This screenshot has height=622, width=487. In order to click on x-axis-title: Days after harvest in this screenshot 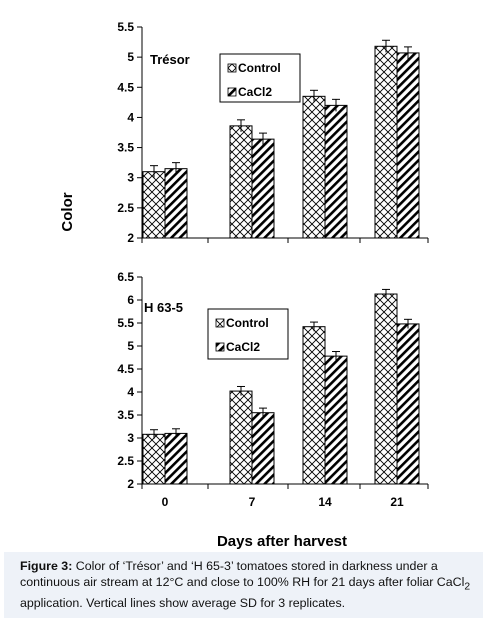, I will do `click(282, 541)`.